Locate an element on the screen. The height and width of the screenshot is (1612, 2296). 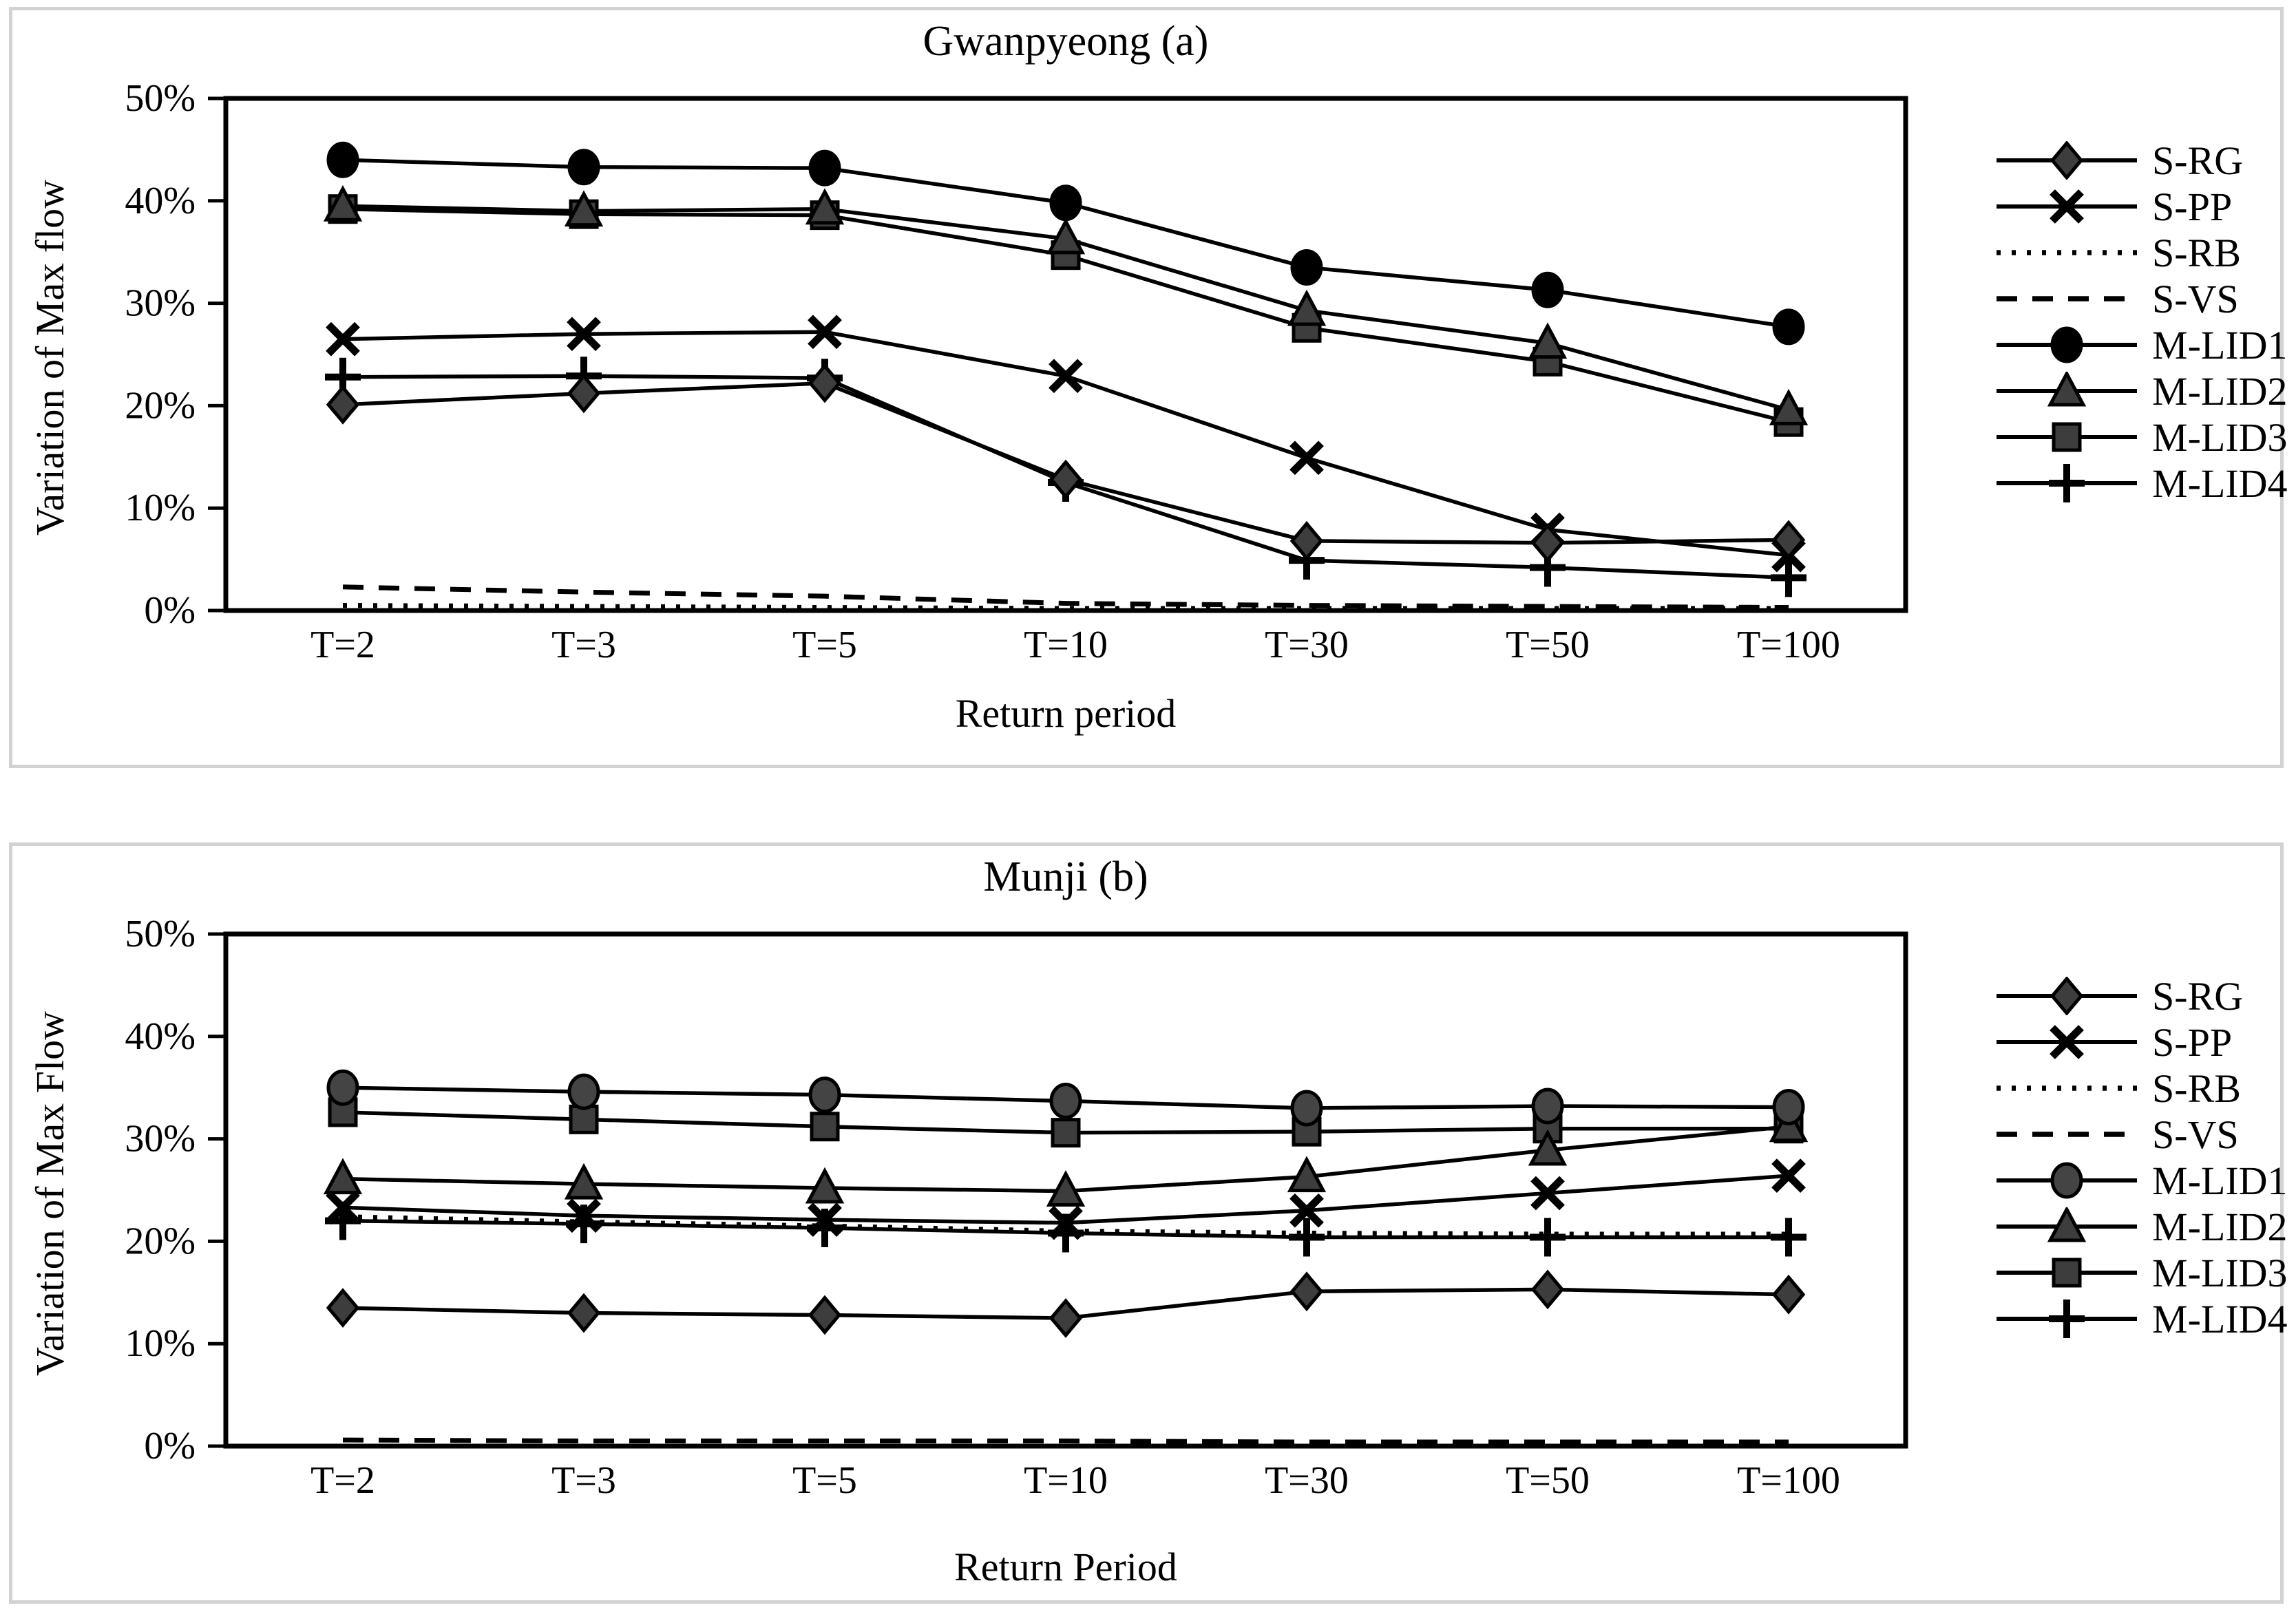
series-line-s-vs is located at coordinates (1065, 597).